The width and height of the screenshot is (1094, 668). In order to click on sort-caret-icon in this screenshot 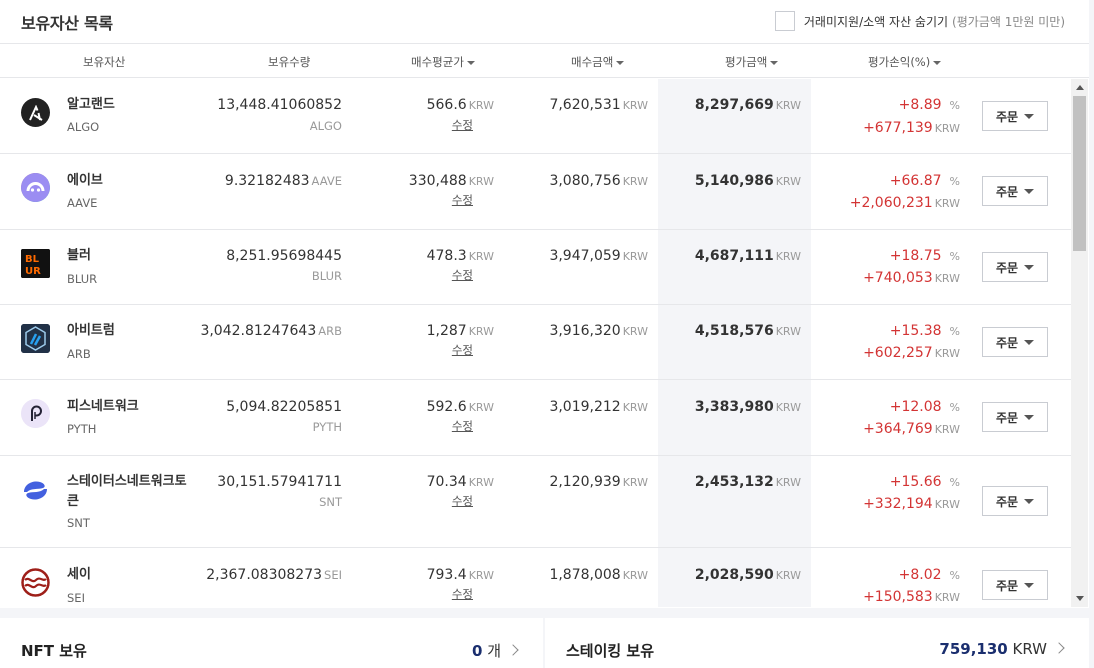, I will do `click(470, 62)`.